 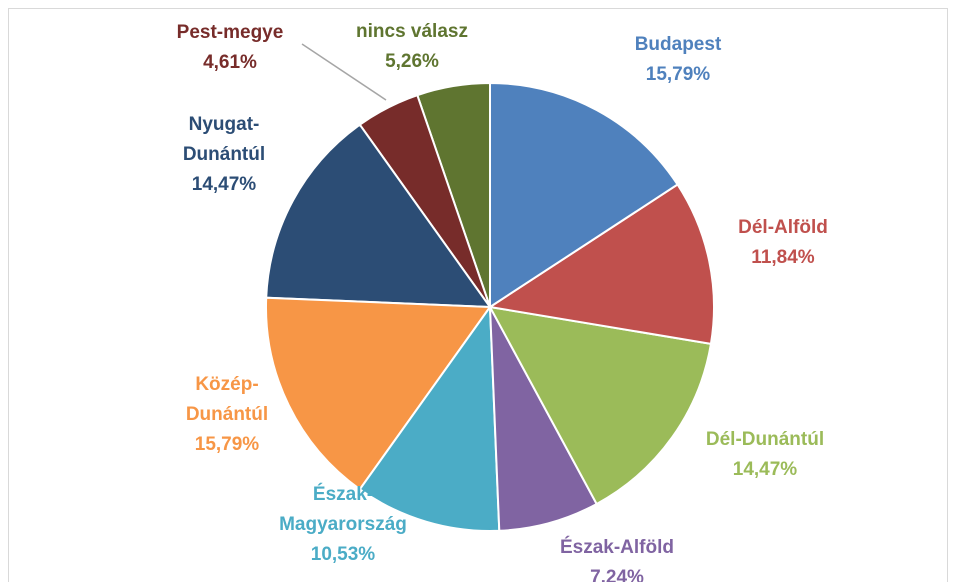 I want to click on category-name: Pest-megye, so click(x=230, y=32).